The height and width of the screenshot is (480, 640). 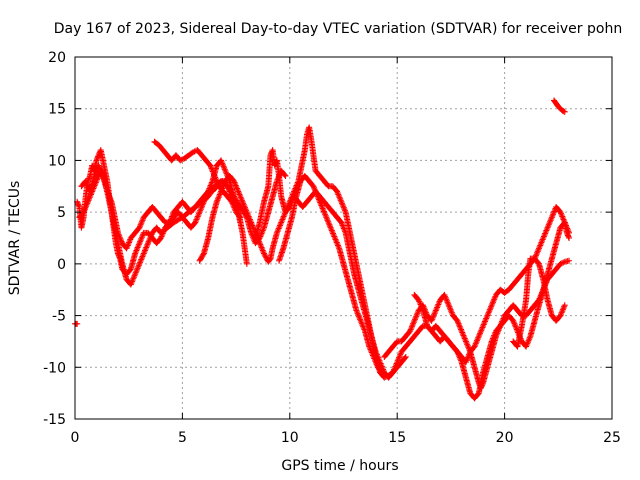 What do you see at coordinates (75, 438) in the screenshot?
I see `x-tick-label: 0` at bounding box center [75, 438].